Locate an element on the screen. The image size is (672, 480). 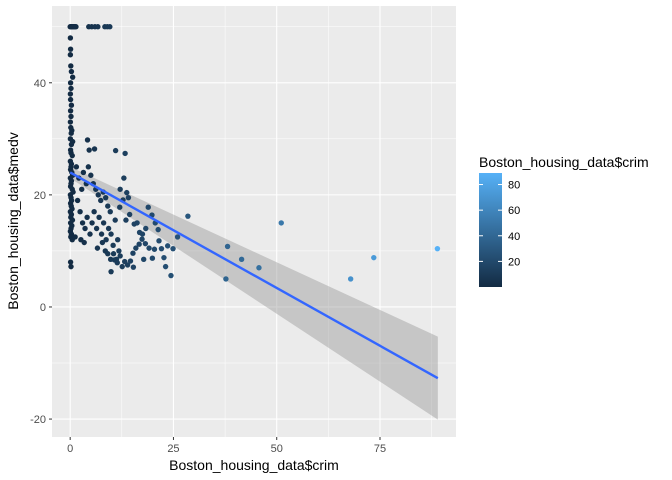
legend-tick-label: 80 is located at coordinates (514, 186).